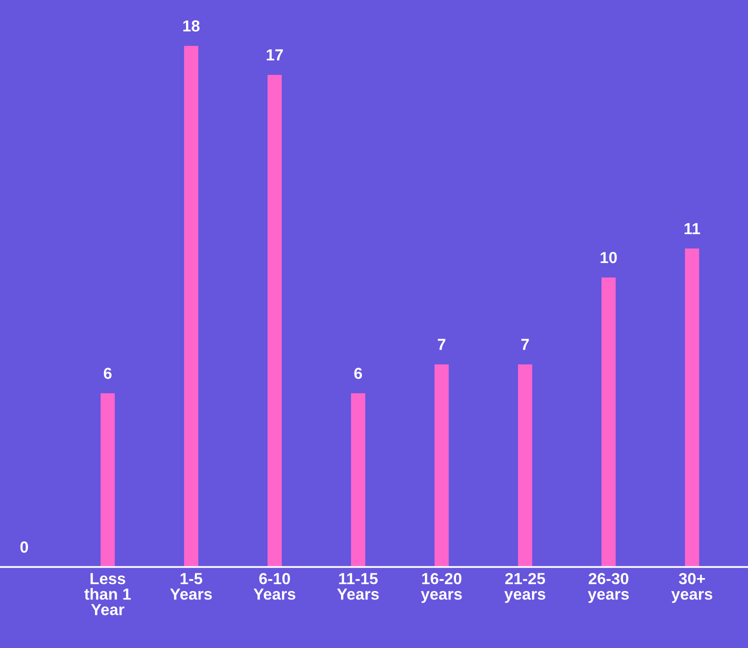 This screenshot has width=748, height=648. What do you see at coordinates (191, 586) in the screenshot?
I see `x-tick-label: 1-5 Years` at bounding box center [191, 586].